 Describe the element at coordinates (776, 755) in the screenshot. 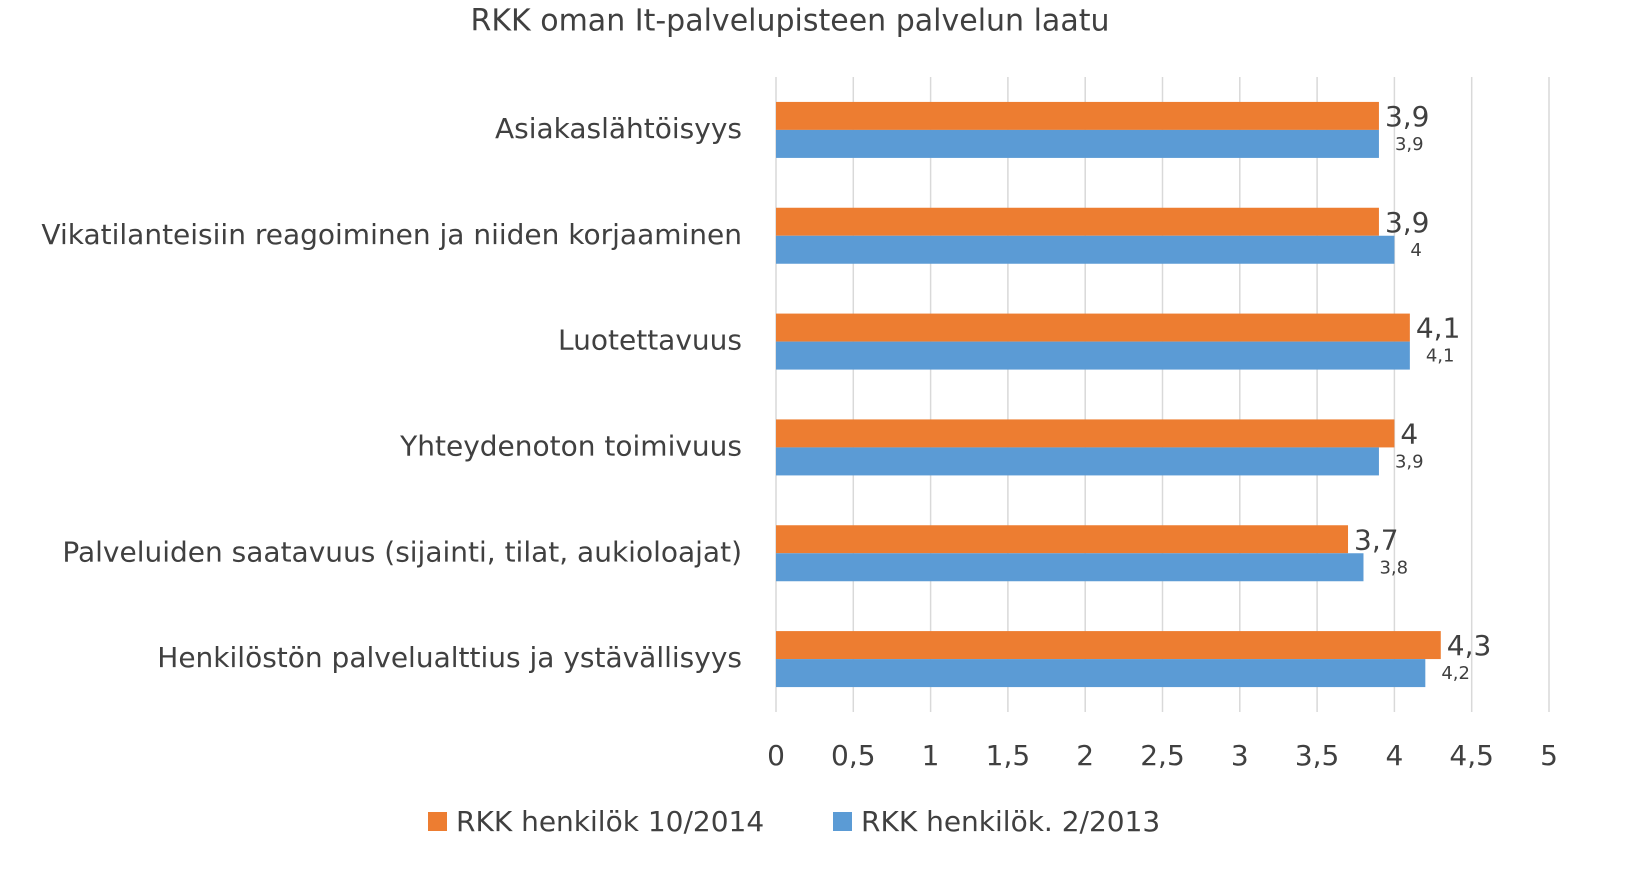

I see `x-tick-label: 0` at that location.